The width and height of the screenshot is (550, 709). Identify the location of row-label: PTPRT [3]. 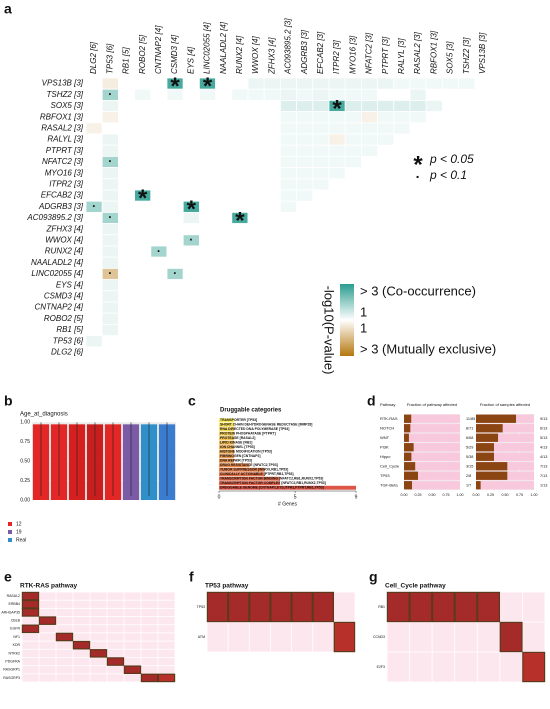
(65, 150).